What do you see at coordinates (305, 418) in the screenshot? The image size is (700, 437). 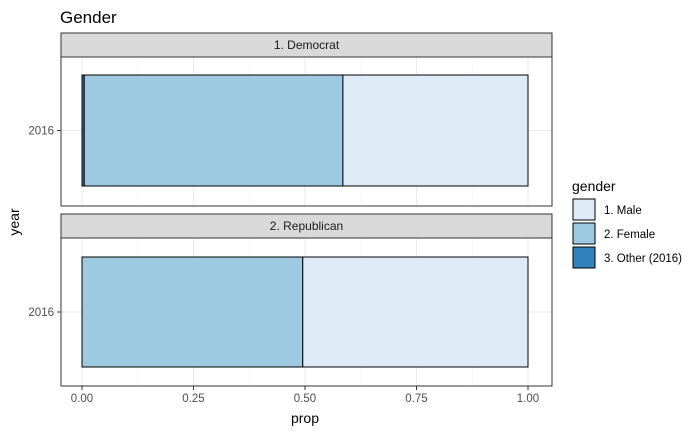 I see `x-axis-title: prop` at bounding box center [305, 418].